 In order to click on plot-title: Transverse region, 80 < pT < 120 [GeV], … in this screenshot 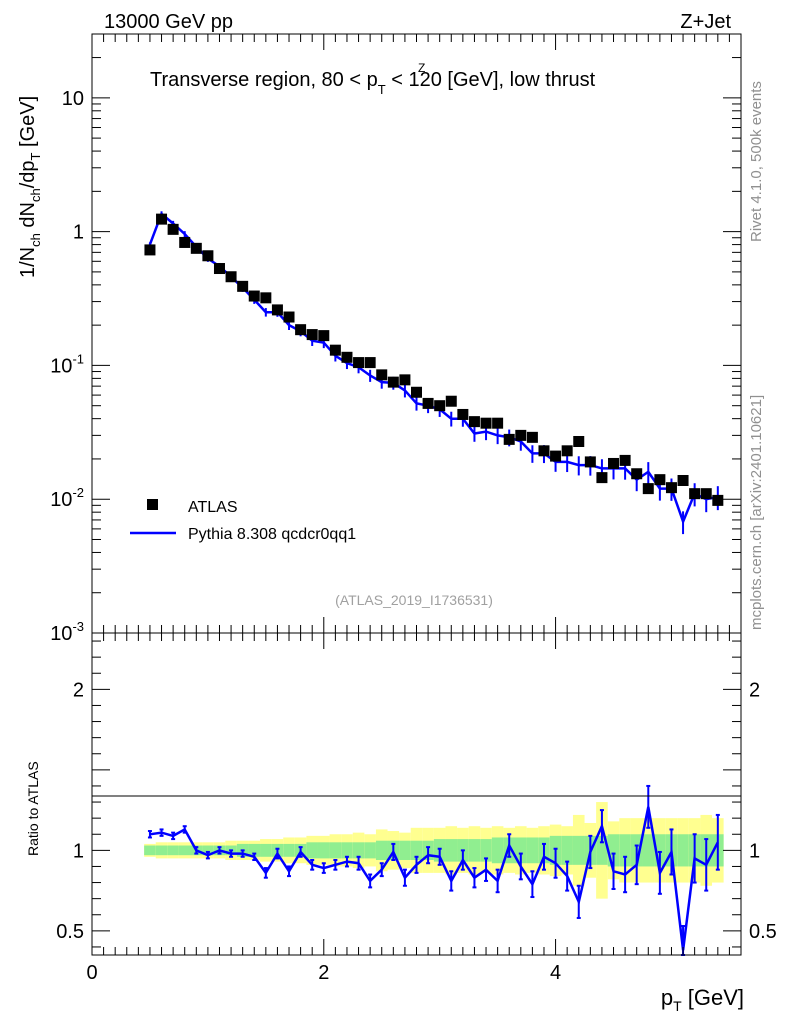, I will do `click(373, 83)`.